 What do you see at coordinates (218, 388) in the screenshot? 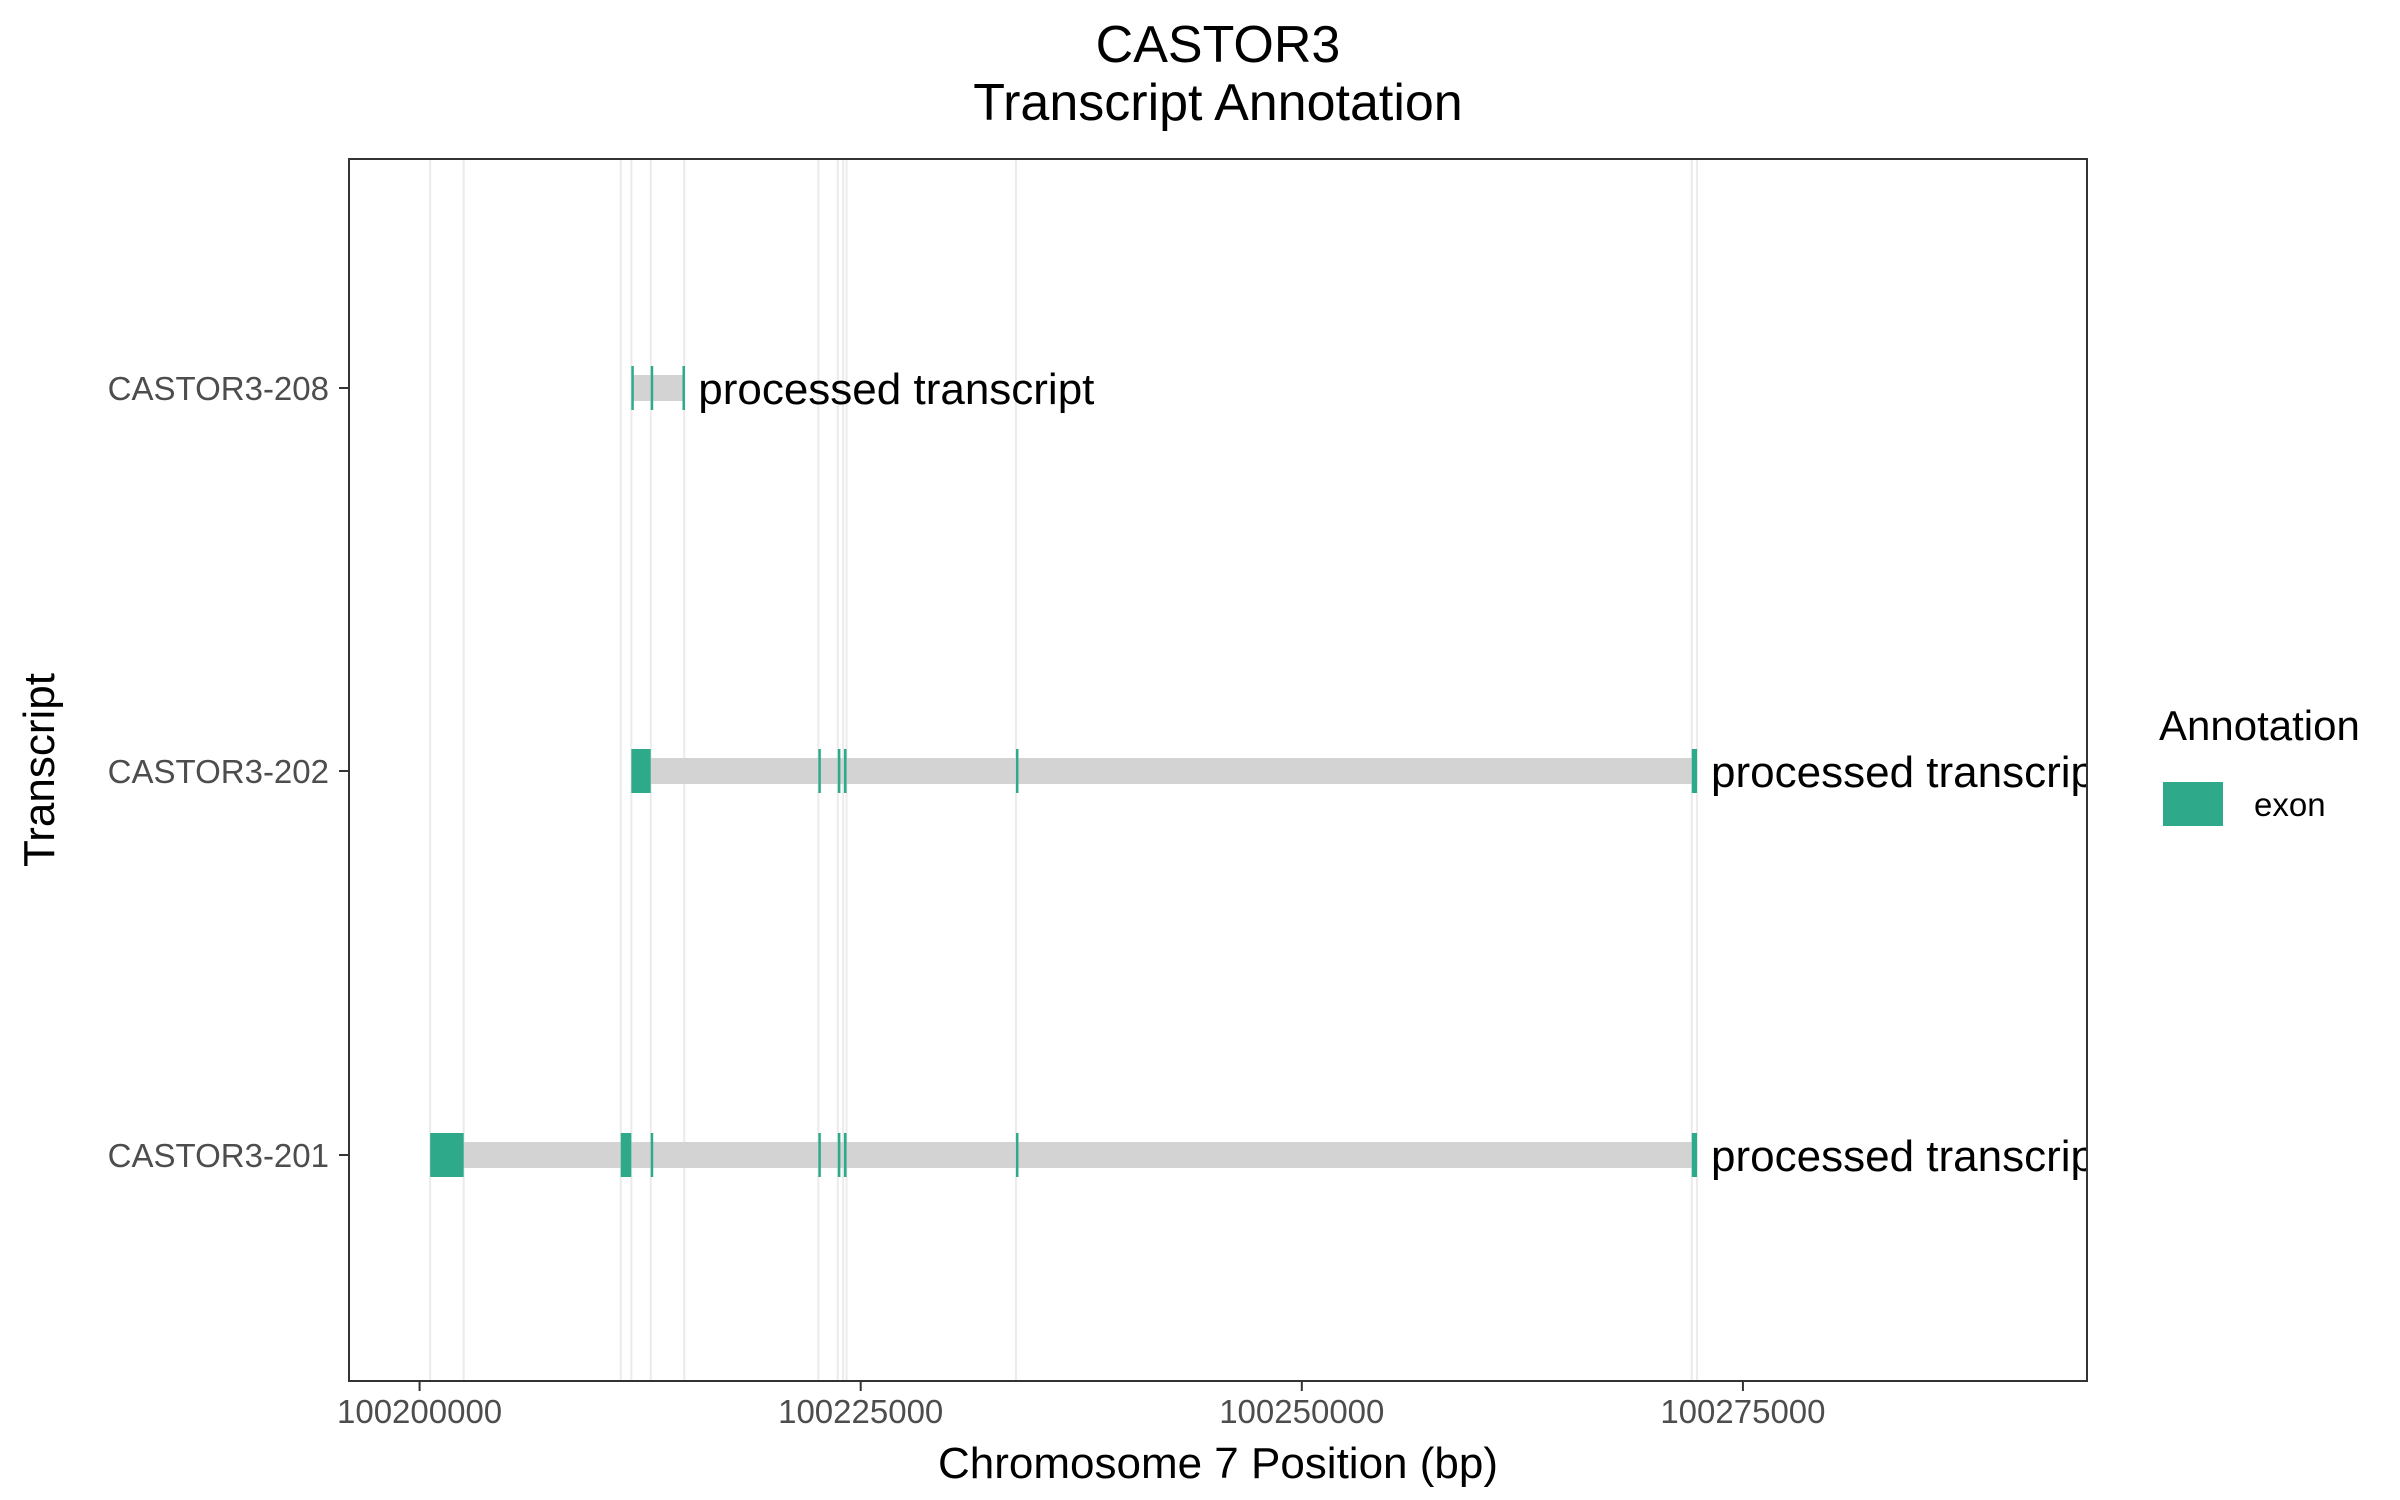
I see `y-tick-label: CASTOR3-208` at bounding box center [218, 388].